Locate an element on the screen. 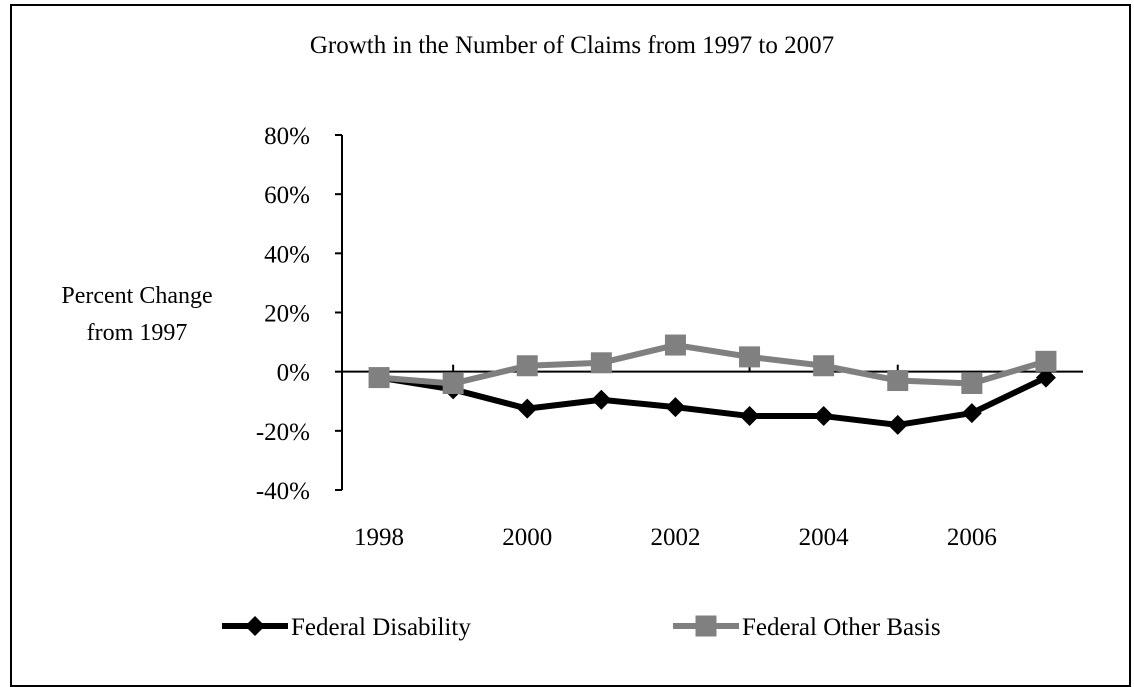  y-tick-label: 0% is located at coordinates (293, 373).